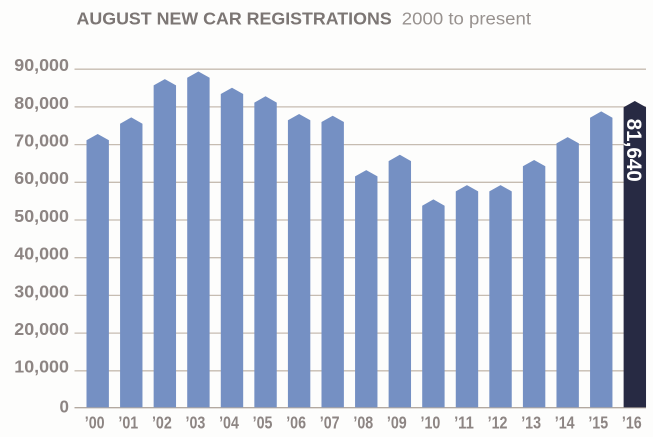 Image resolution: width=653 pixels, height=437 pixels. Describe the element at coordinates (565, 422) in the screenshot. I see `svg-text: ’14` at that location.